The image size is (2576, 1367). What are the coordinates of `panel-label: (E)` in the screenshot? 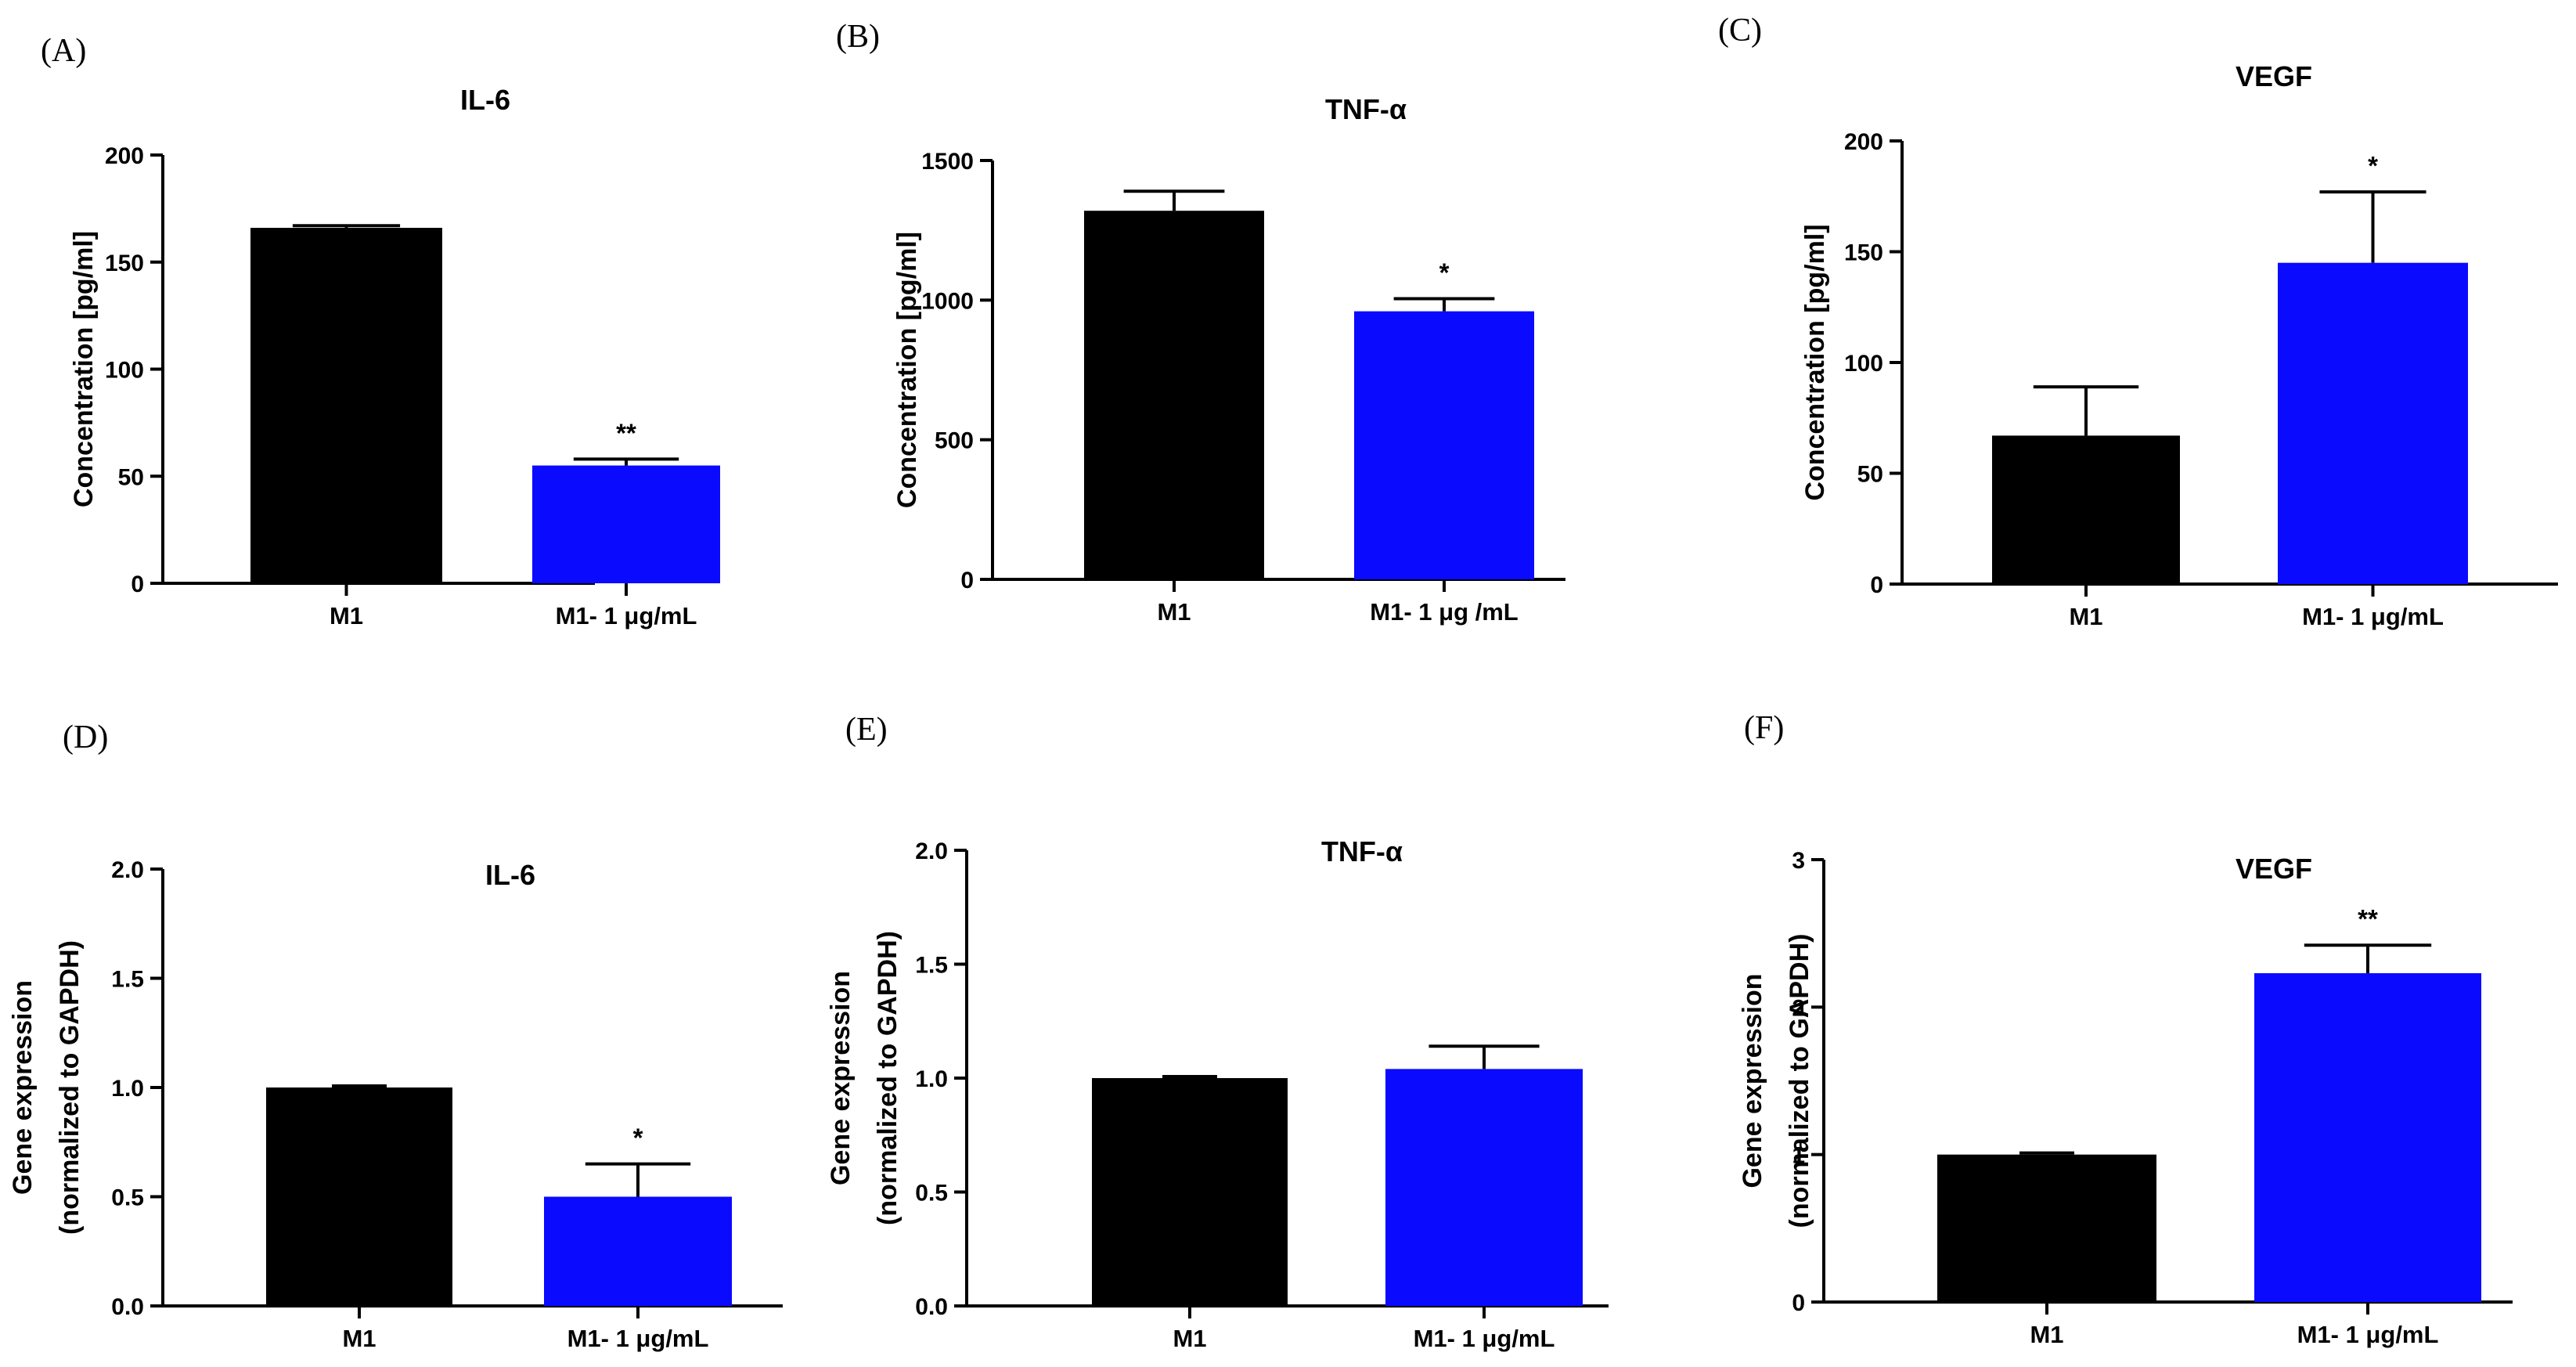 It's located at (866, 730).